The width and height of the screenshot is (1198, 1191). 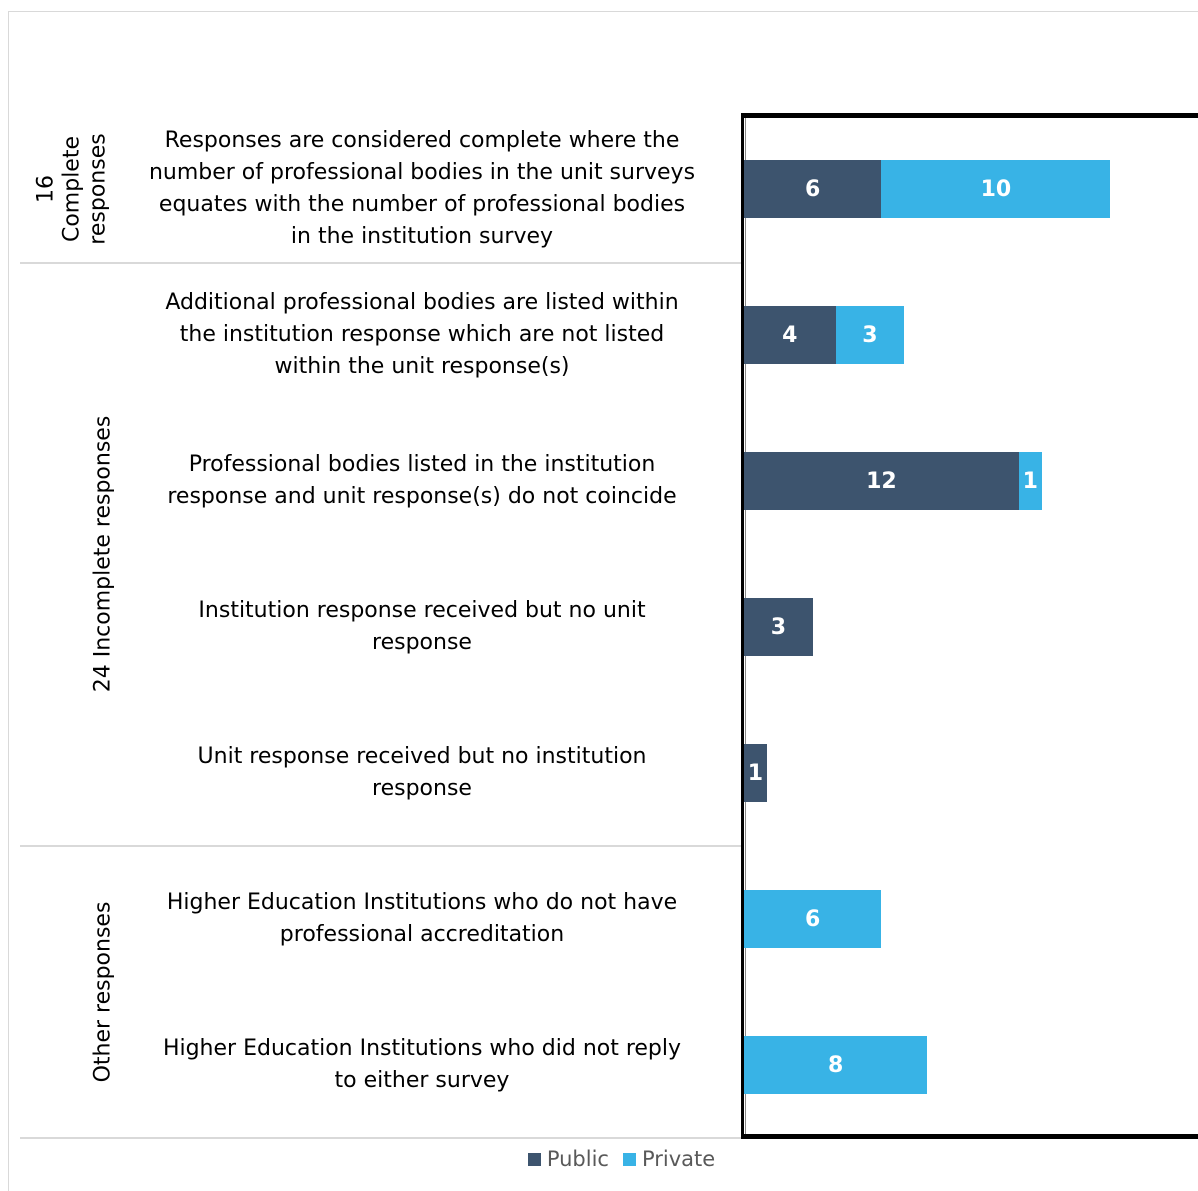 I want to click on bar-public: 4, so click(x=790, y=335).